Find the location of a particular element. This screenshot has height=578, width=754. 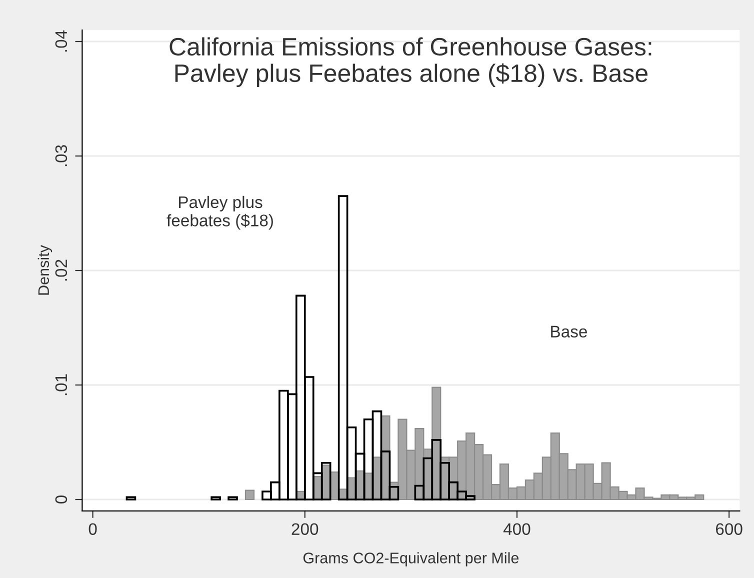

y-tick-label: 0 is located at coordinates (61, 500).